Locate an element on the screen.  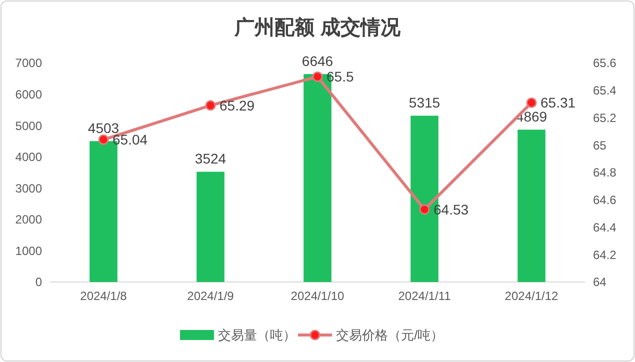
y-tick-label: 0 is located at coordinates (38, 282).